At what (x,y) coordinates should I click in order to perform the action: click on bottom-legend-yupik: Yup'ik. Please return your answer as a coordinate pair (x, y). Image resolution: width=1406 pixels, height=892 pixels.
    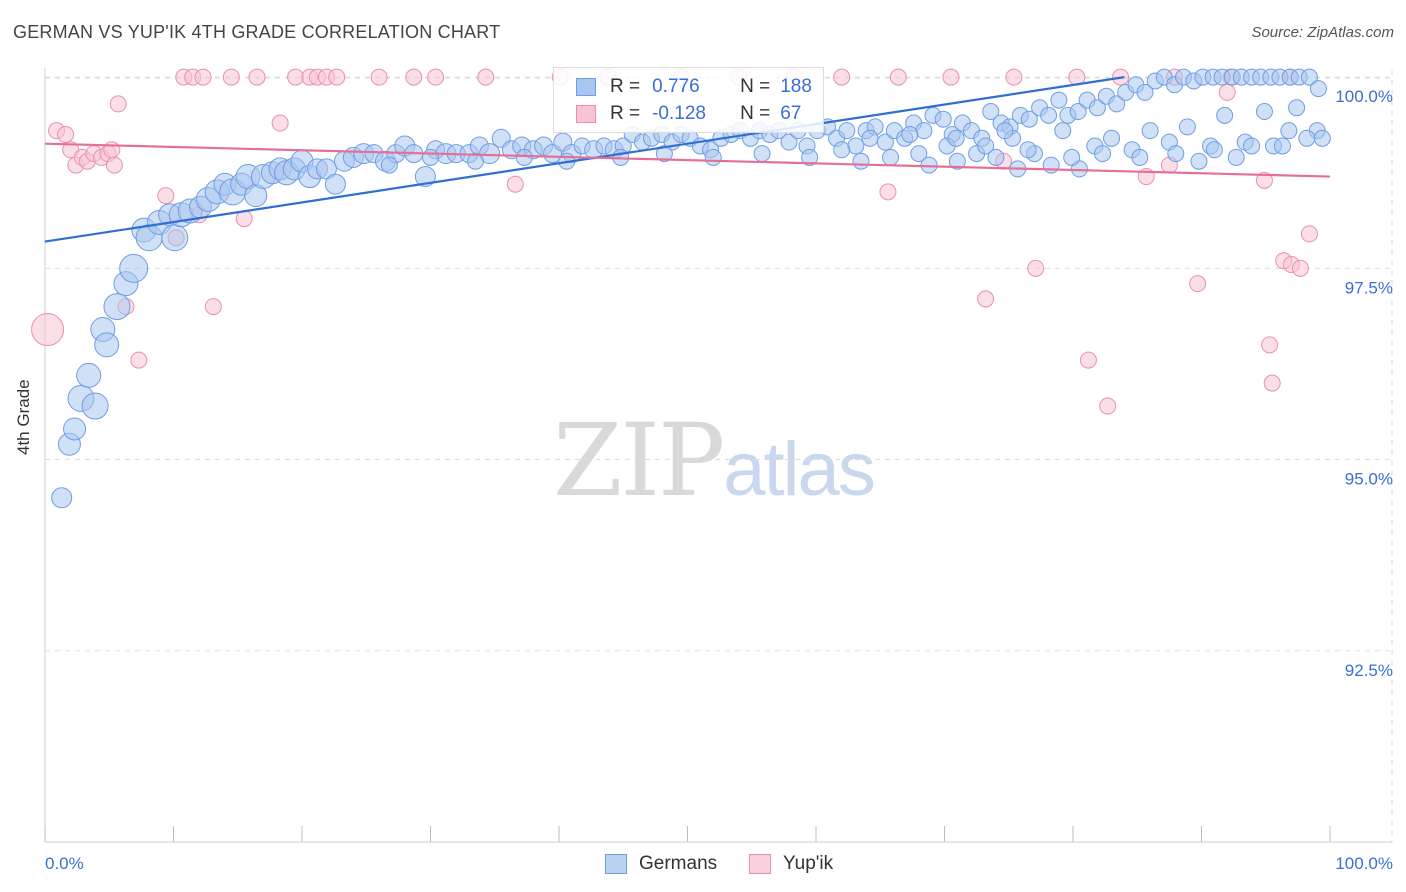
    Looking at the image, I should click on (791, 864).